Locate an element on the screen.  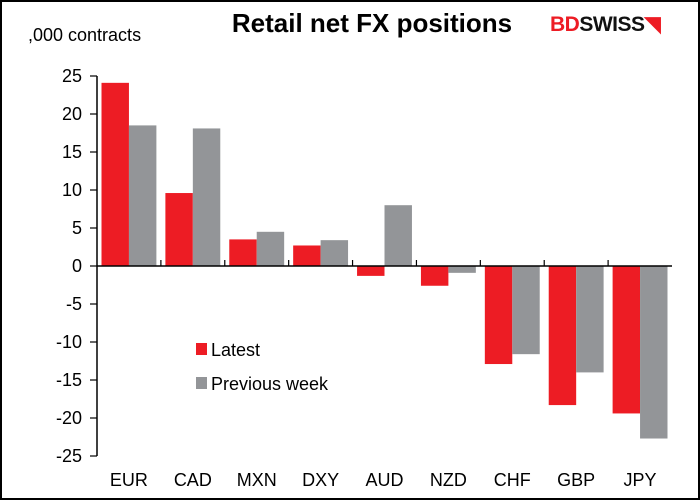
bar-latest-nzd is located at coordinates (434, 276).